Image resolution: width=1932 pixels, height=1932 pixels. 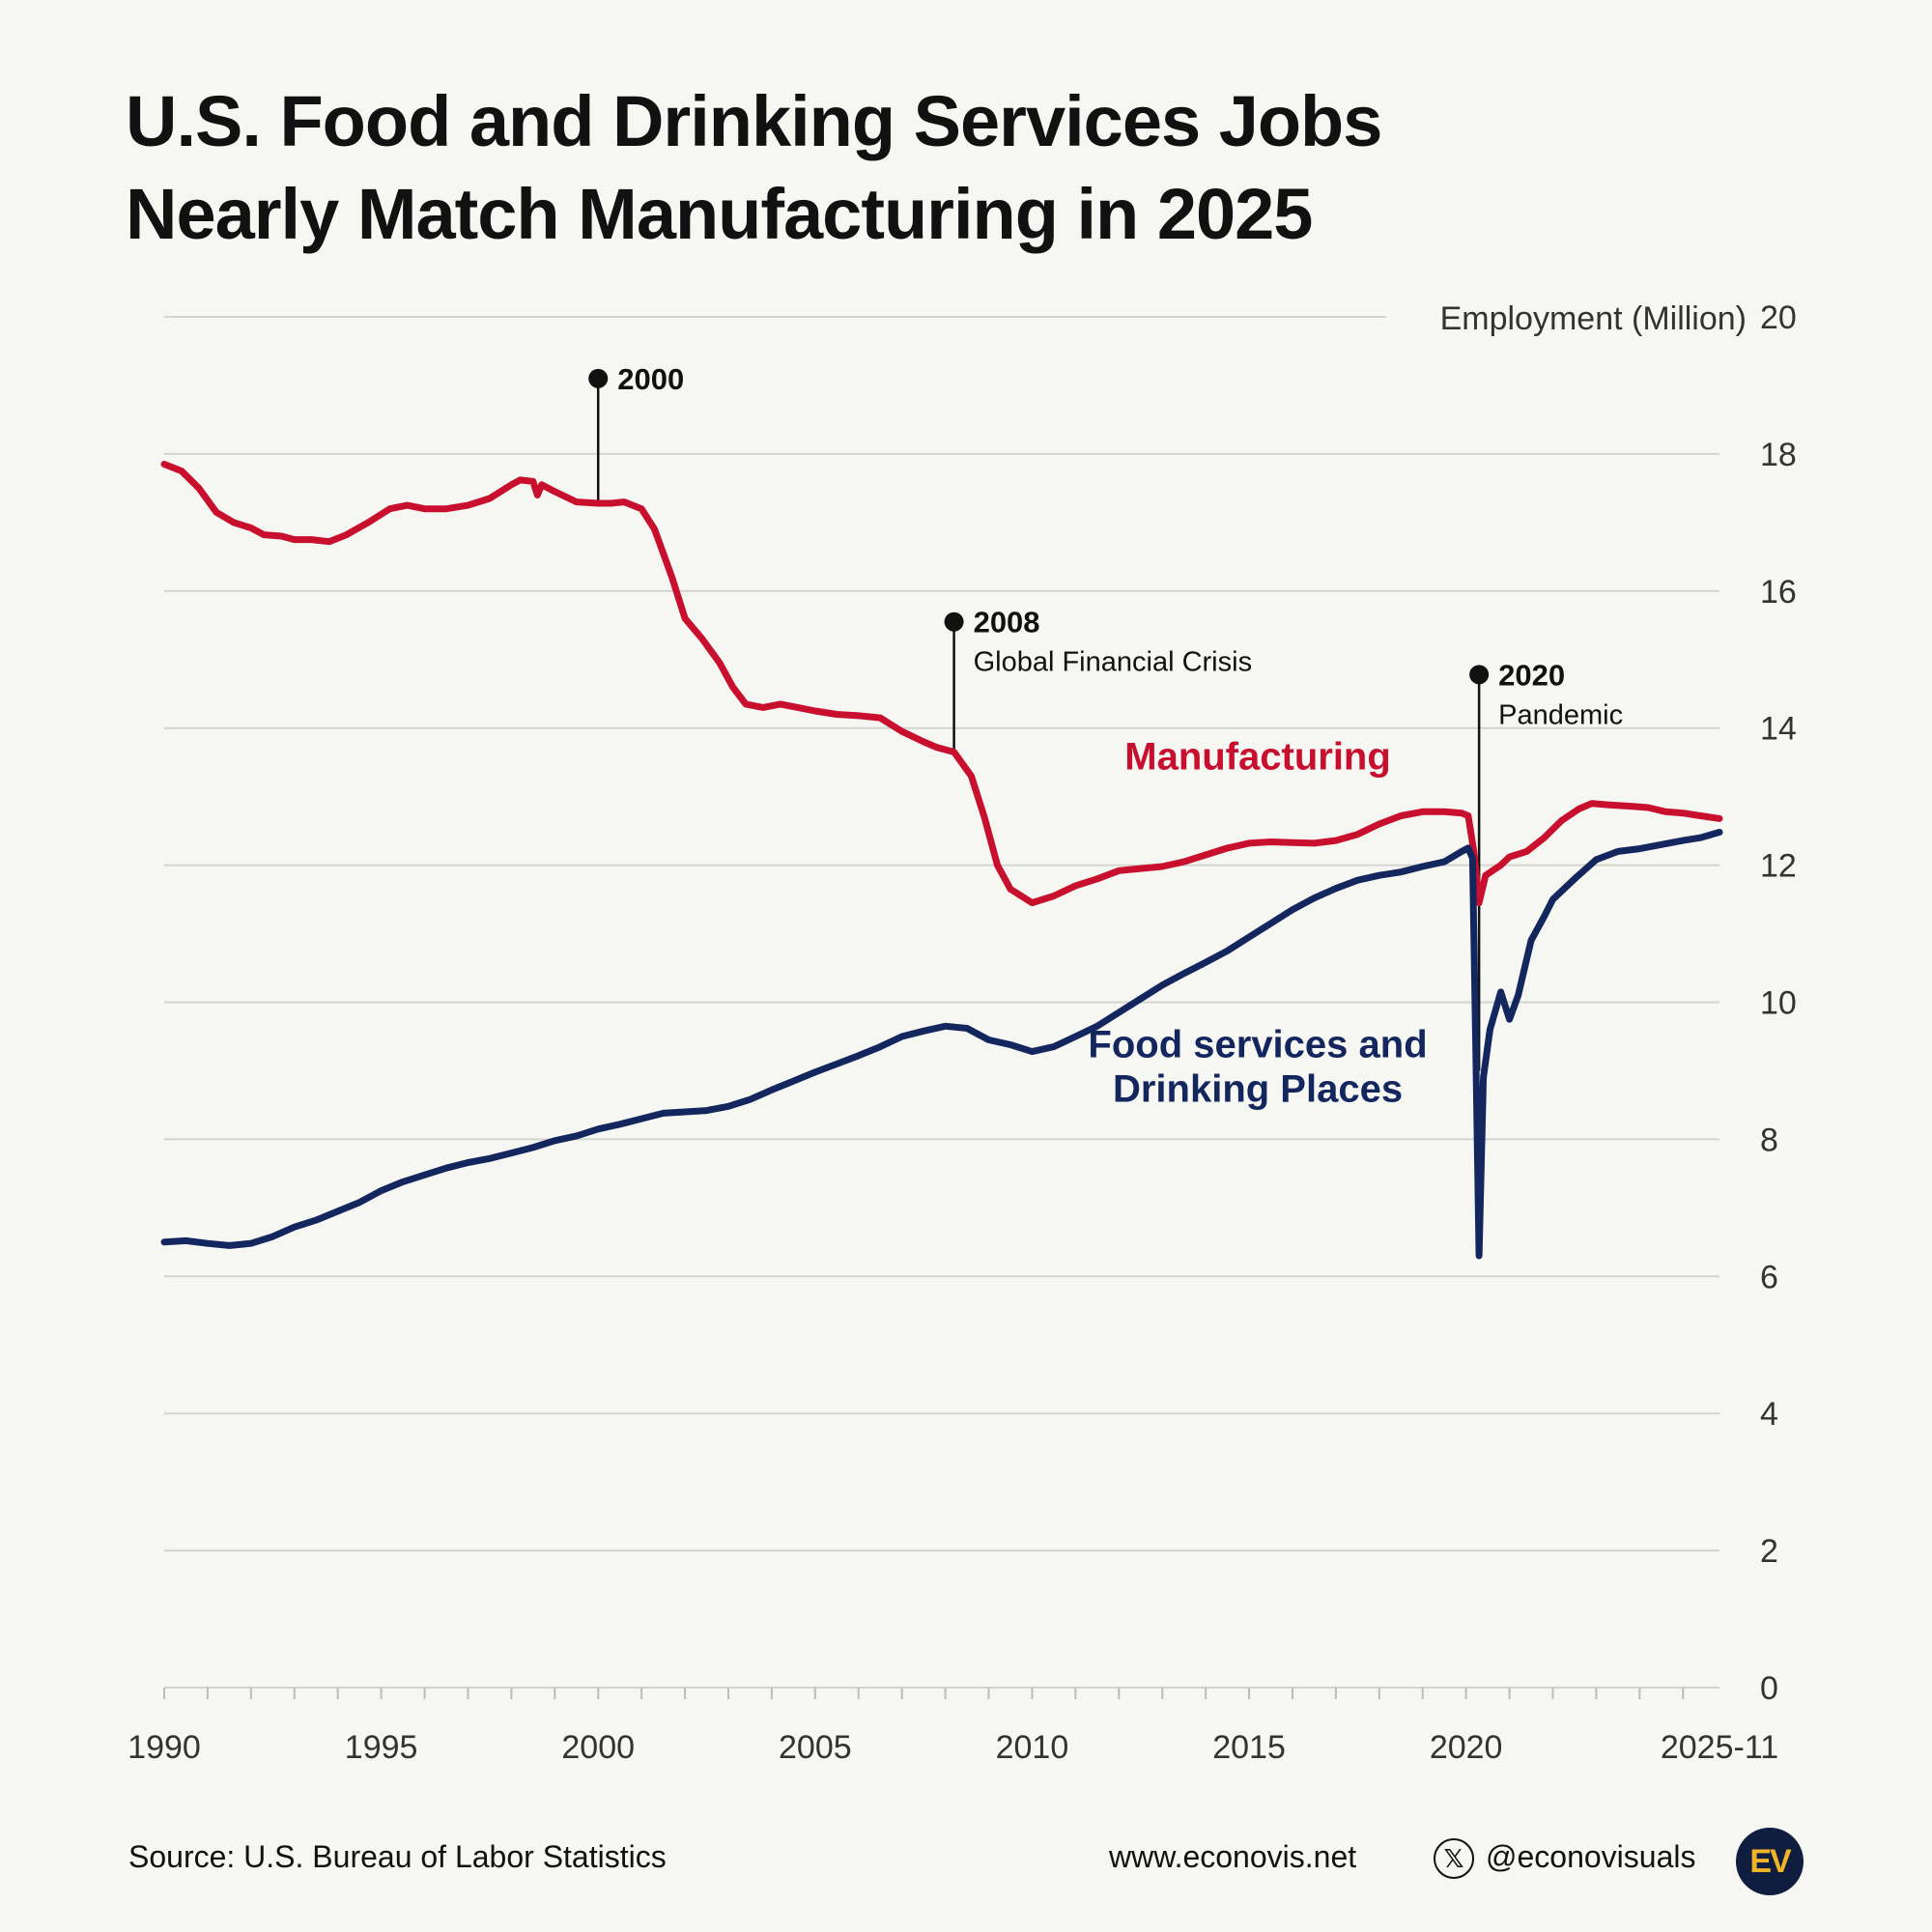 What do you see at coordinates (1233, 1856) in the screenshot?
I see `website-link: www.econovis.net` at bounding box center [1233, 1856].